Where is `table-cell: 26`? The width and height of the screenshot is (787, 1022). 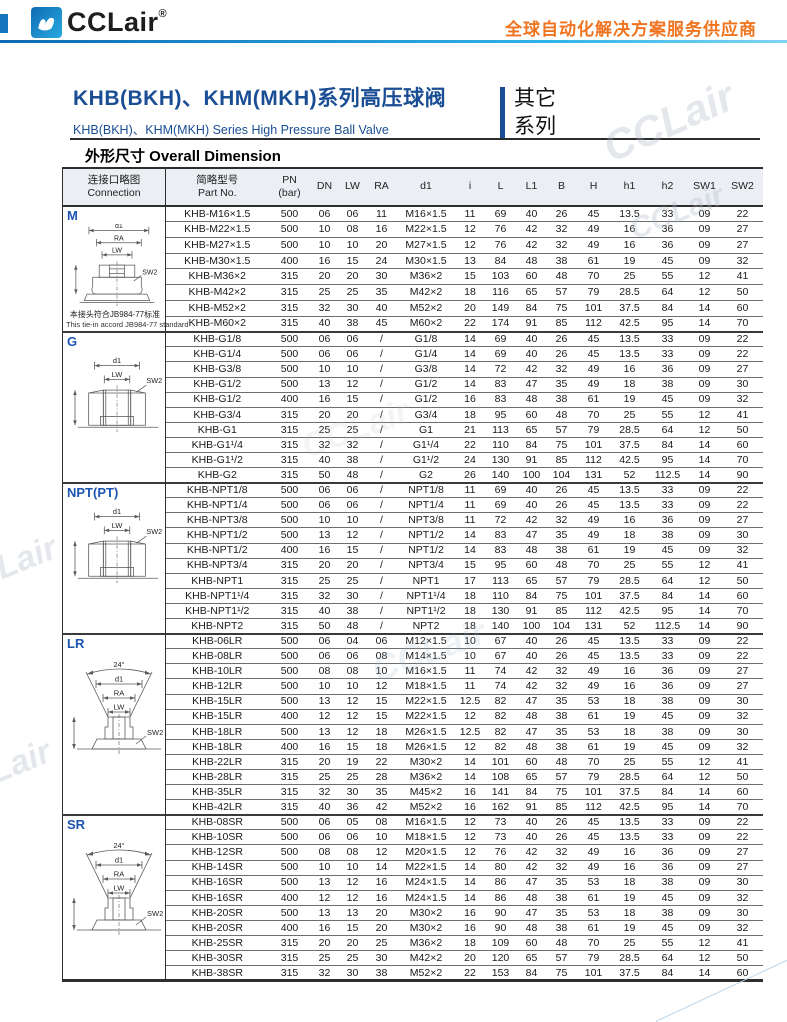
table-cell: 26 is located at coordinates (561, 490).